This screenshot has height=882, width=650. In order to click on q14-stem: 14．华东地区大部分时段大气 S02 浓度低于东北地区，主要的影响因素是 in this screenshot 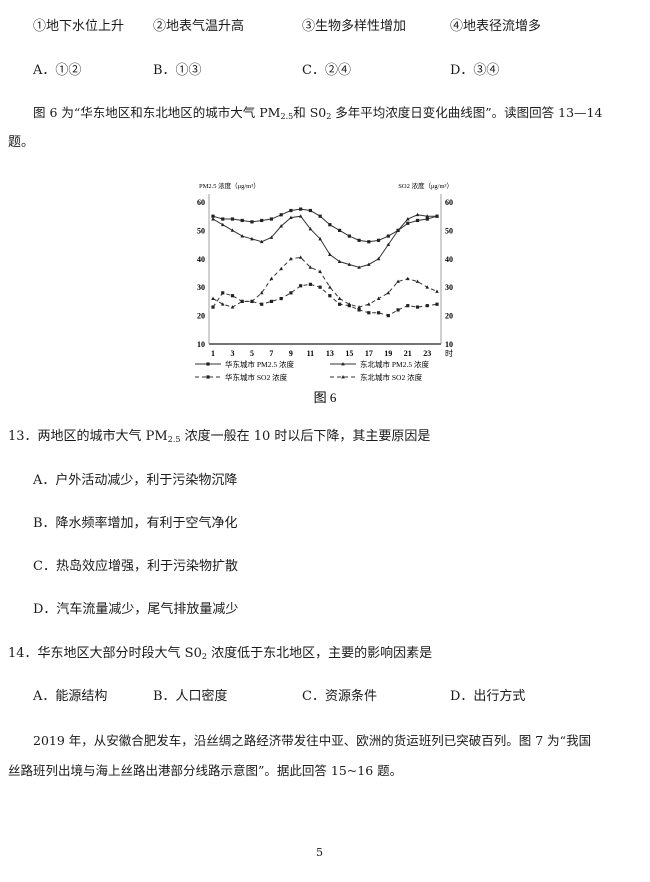, I will do `click(220, 653)`.